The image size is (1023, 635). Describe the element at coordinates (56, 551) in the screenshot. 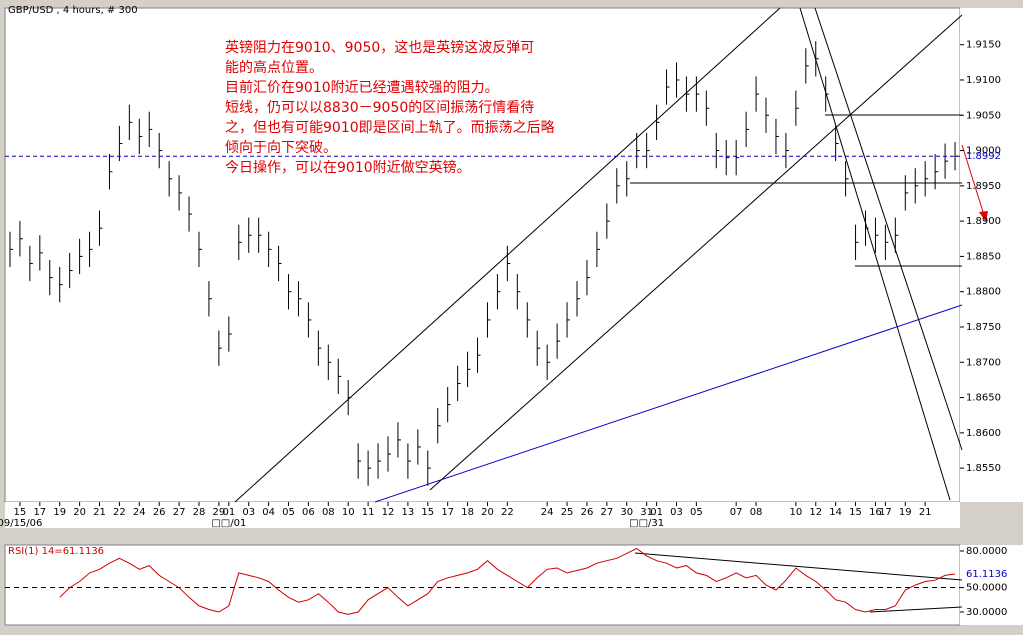

I see `rsi-title: RSI(1) 14=61.1136` at that location.